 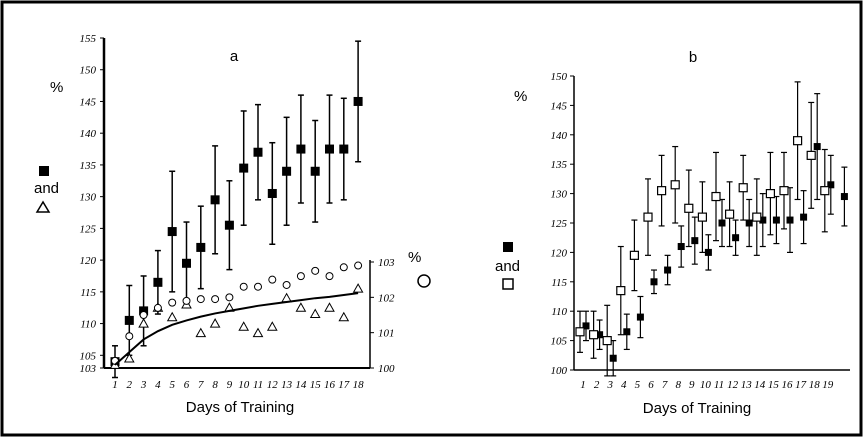 I want to click on panel-a-xtick-label: 18, so click(x=359, y=385).